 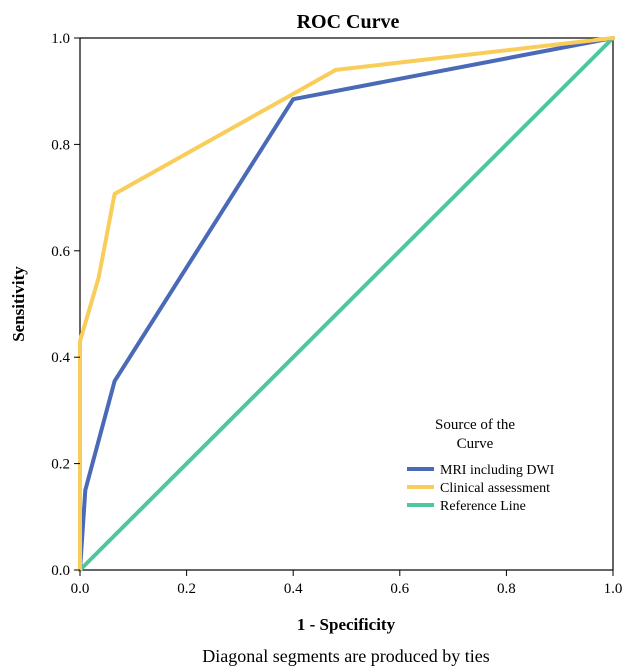 I want to click on legend-entry-label: Clinical assessment, so click(x=495, y=488).